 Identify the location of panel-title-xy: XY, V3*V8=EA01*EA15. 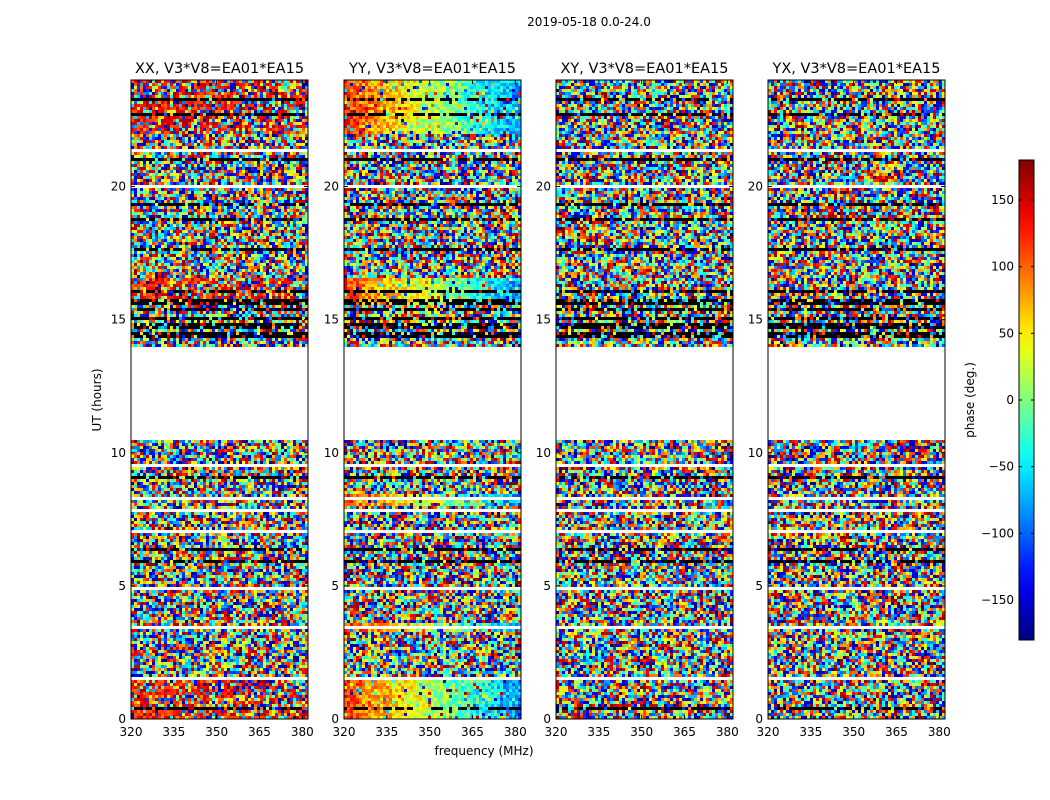
(644, 69).